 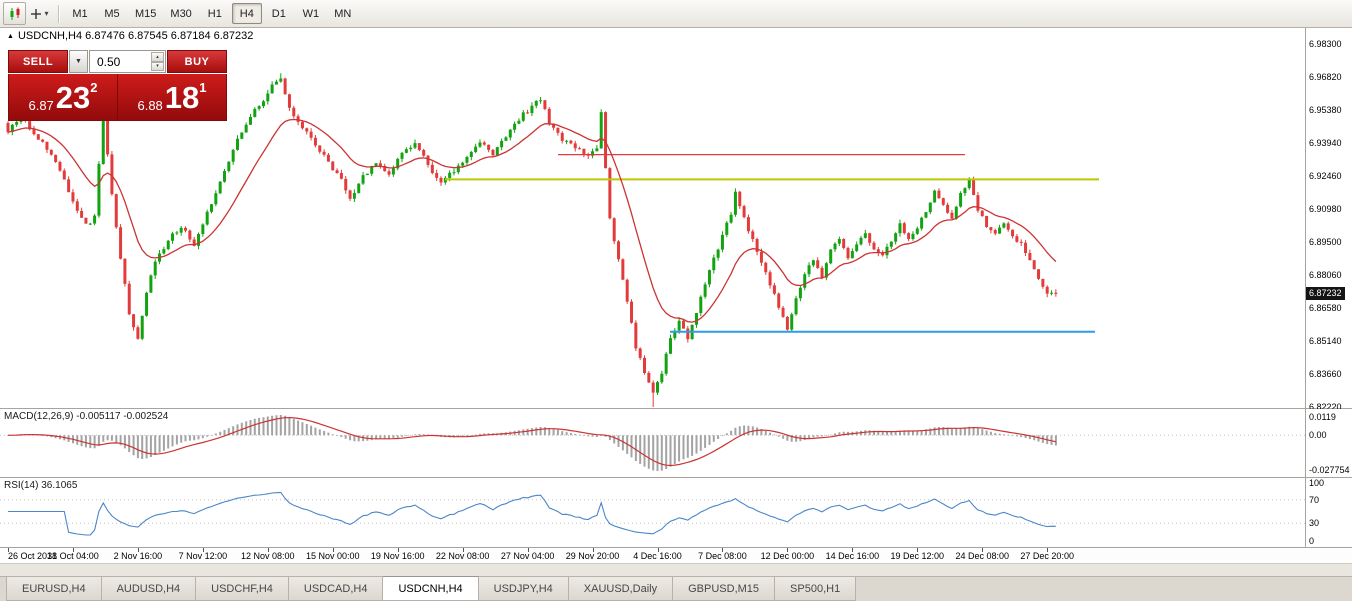 I want to click on crosshair-tool-button: ▾, so click(x=39, y=13).